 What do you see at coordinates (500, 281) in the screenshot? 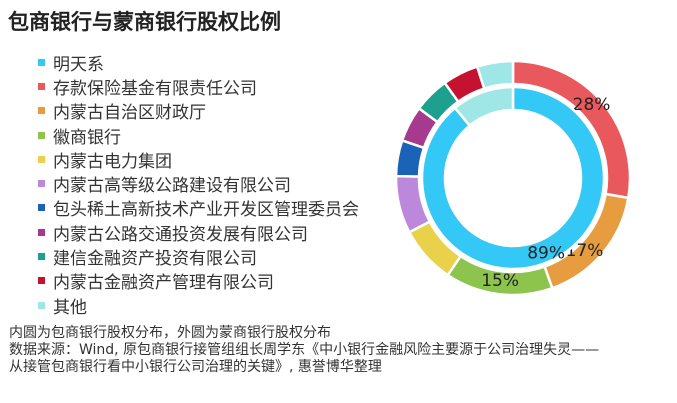
I see `outer-ring-data-label: 15%` at bounding box center [500, 281].